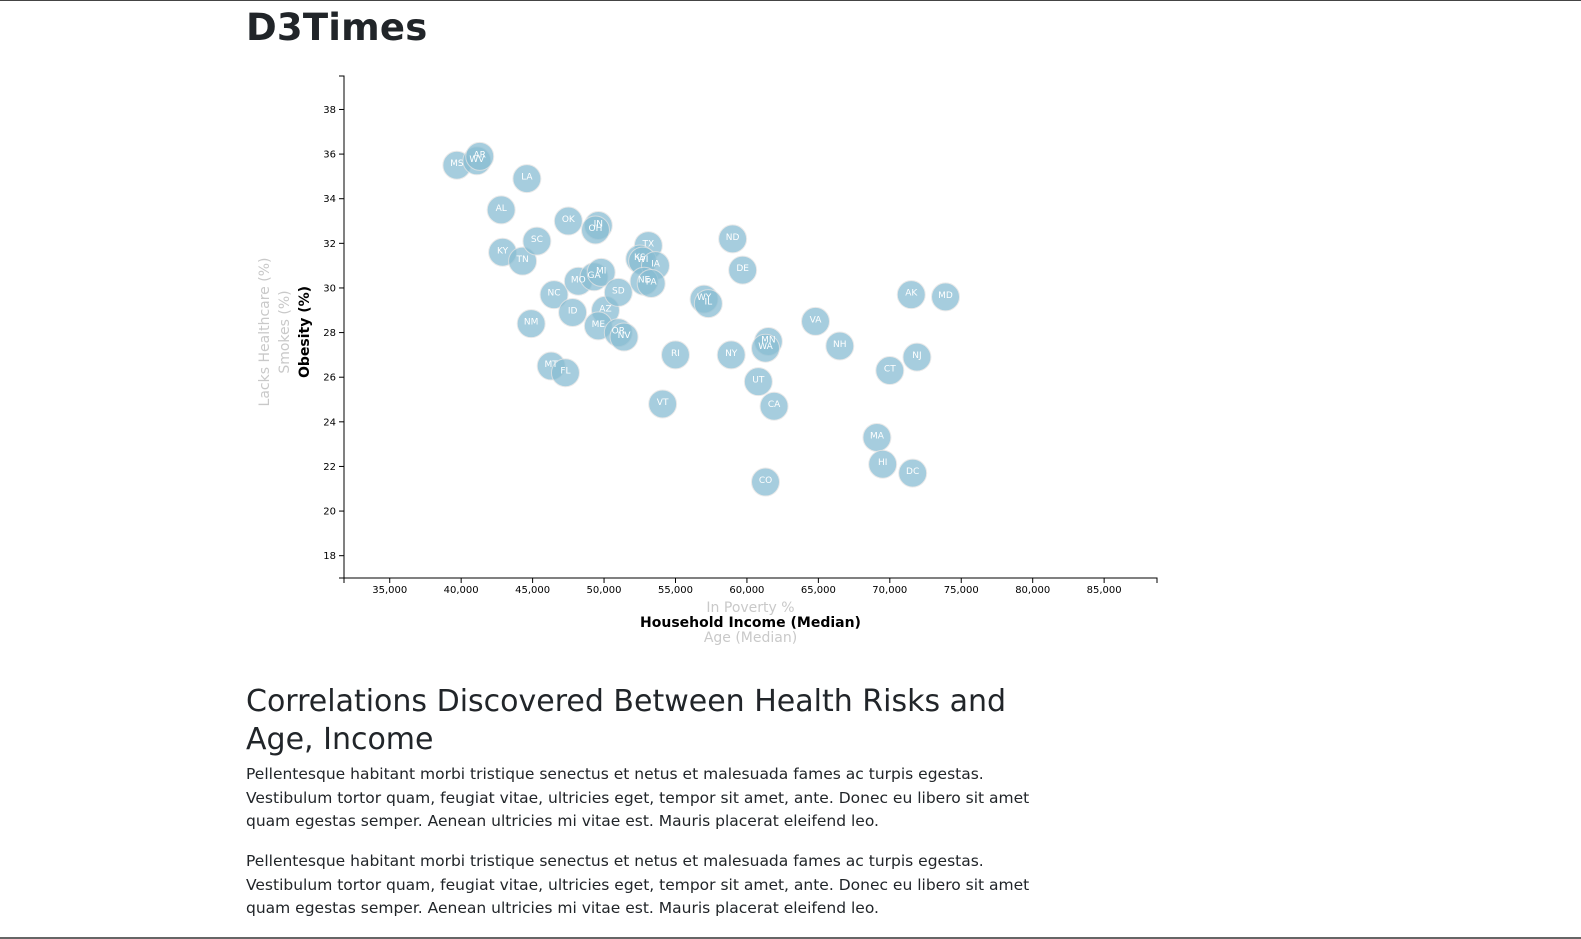 This screenshot has width=1581, height=939. Describe the element at coordinates (675, 355) in the screenshot. I see `state-point-ri` at that location.